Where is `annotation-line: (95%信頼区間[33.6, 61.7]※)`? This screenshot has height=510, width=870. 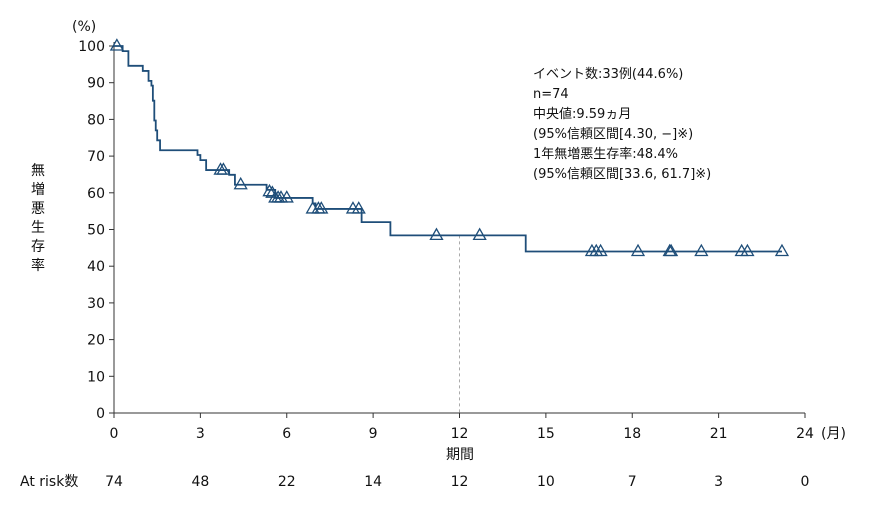 annotation-line: (95%信頼区間[33.6, 61.7]※) is located at coordinates (622, 174).